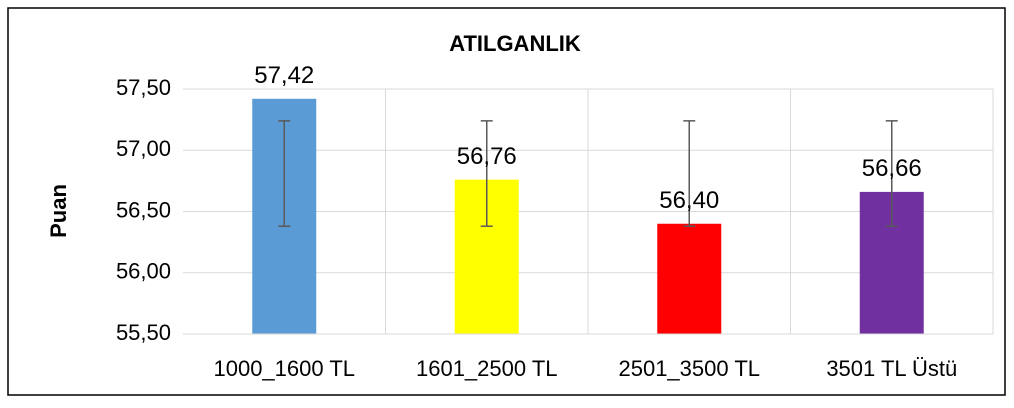  What do you see at coordinates (143, 332) in the screenshot?
I see `y-tick-label: 55,50` at bounding box center [143, 332].